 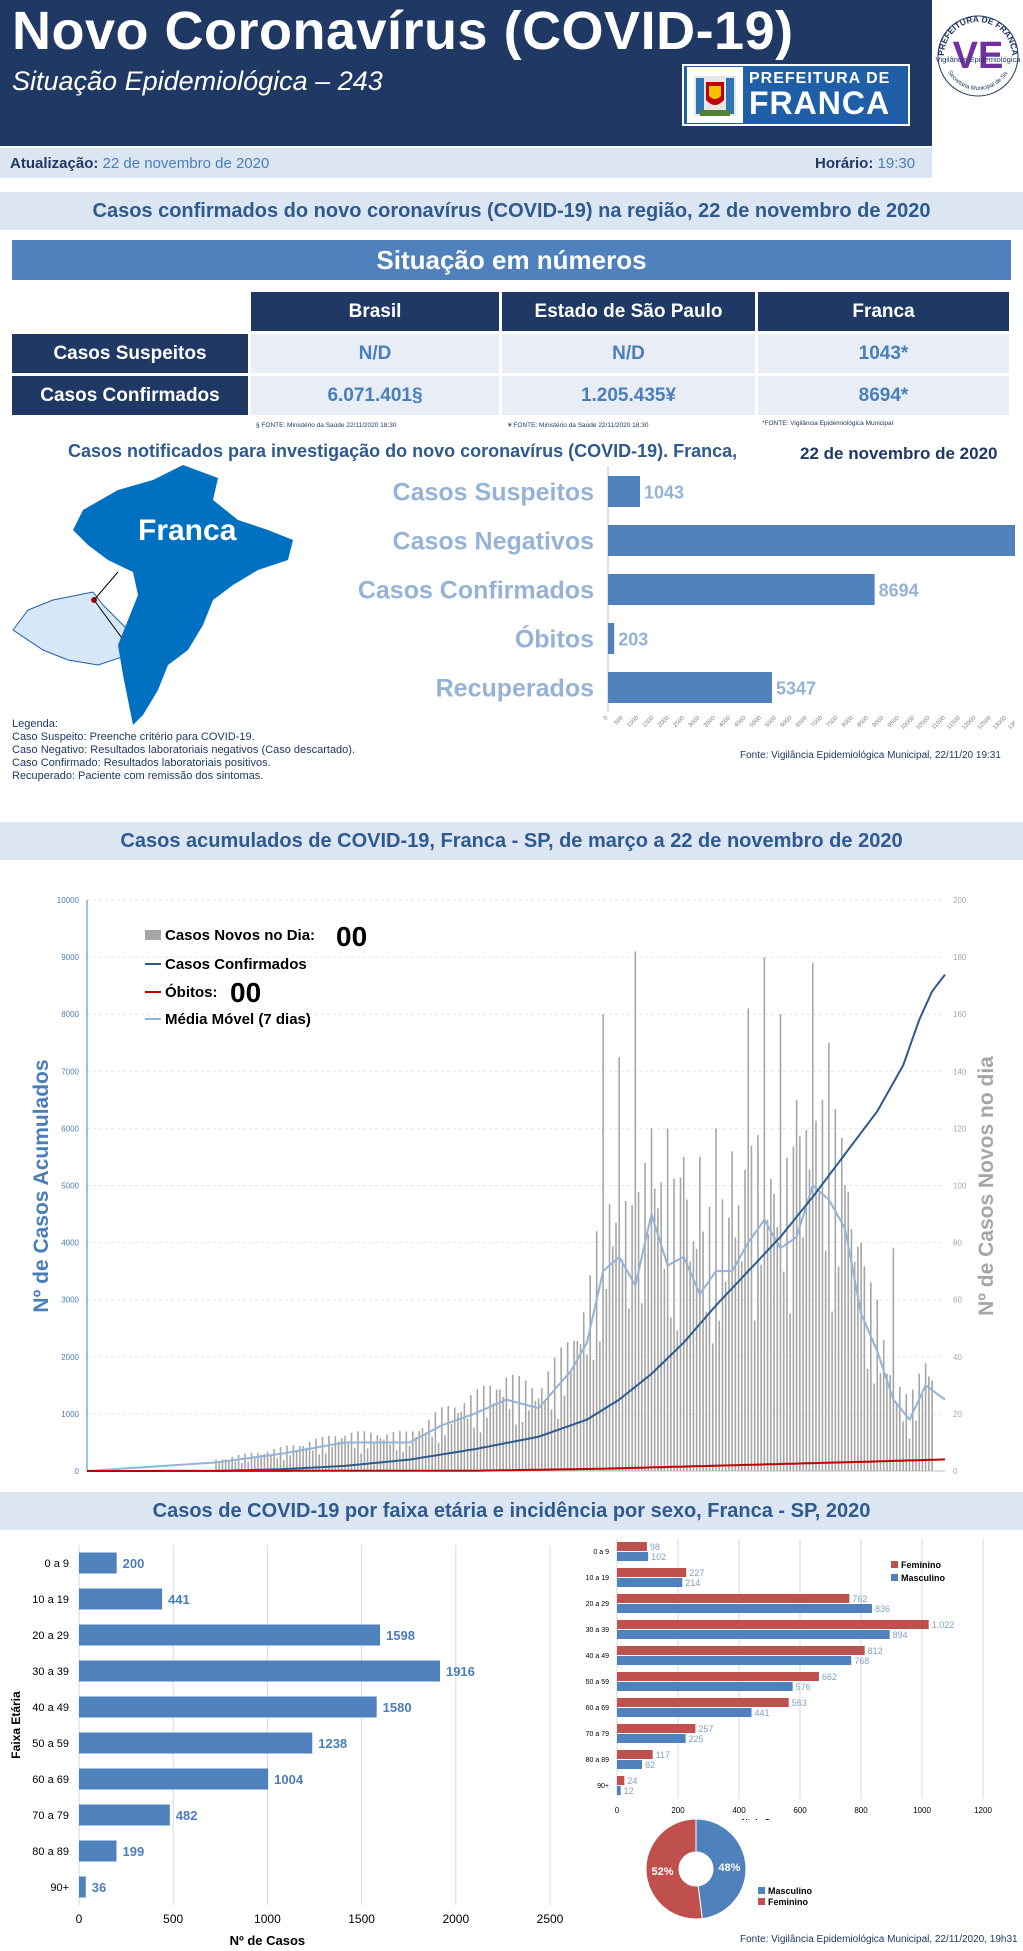 I want to click on franca-map: Franca, so click(x=152, y=595).